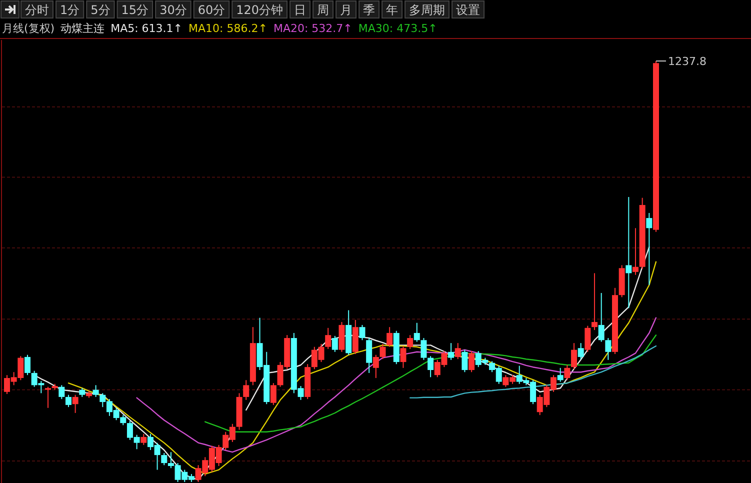  Describe the element at coordinates (82, 28) in the screenshot. I see `chart-subtitle: 动煤主连` at that location.